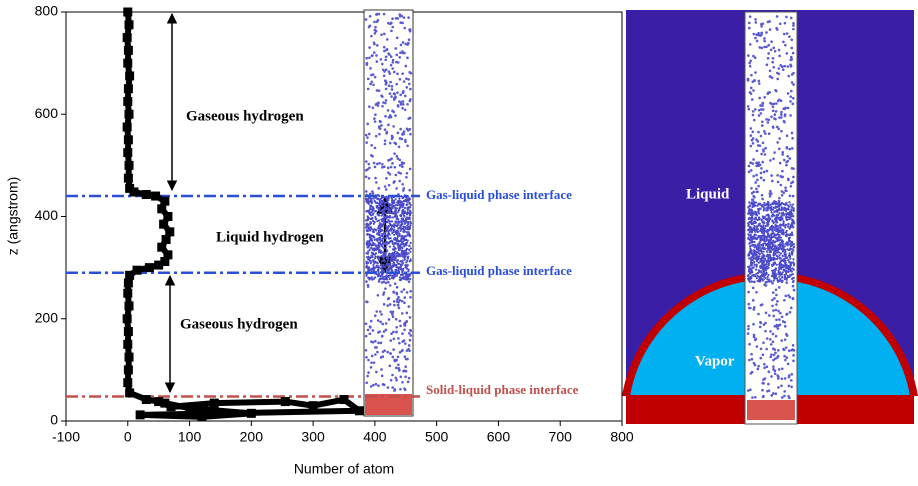 This screenshot has height=486, width=918. What do you see at coordinates (47, 317) in the screenshot?
I see `y-tick-label: 200` at bounding box center [47, 317].